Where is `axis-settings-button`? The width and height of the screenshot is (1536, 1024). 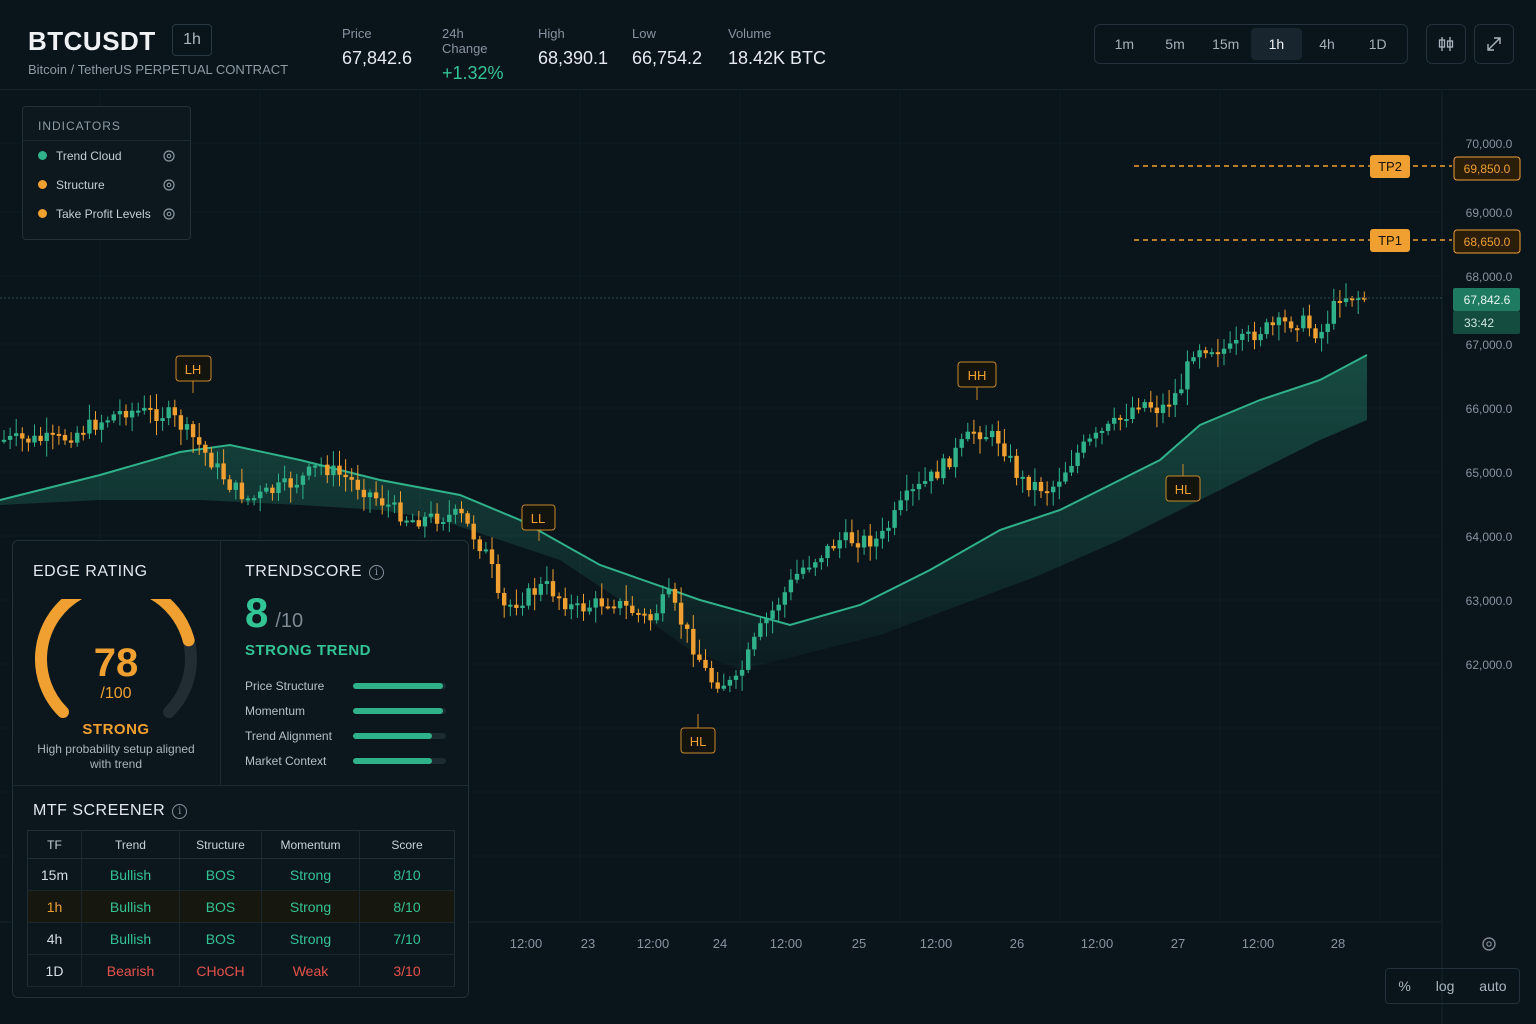
axis-settings-button is located at coordinates (1489, 944).